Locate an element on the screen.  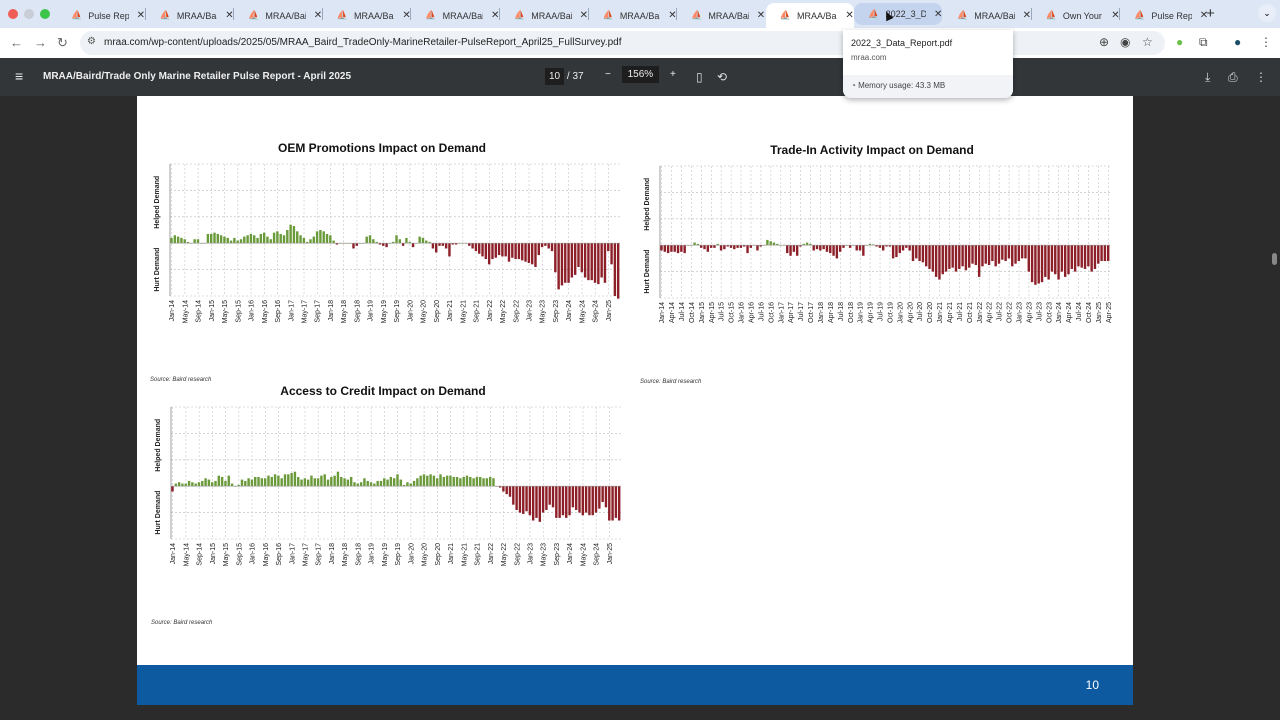
scrollbar-thumb is located at coordinates (1274, 259).